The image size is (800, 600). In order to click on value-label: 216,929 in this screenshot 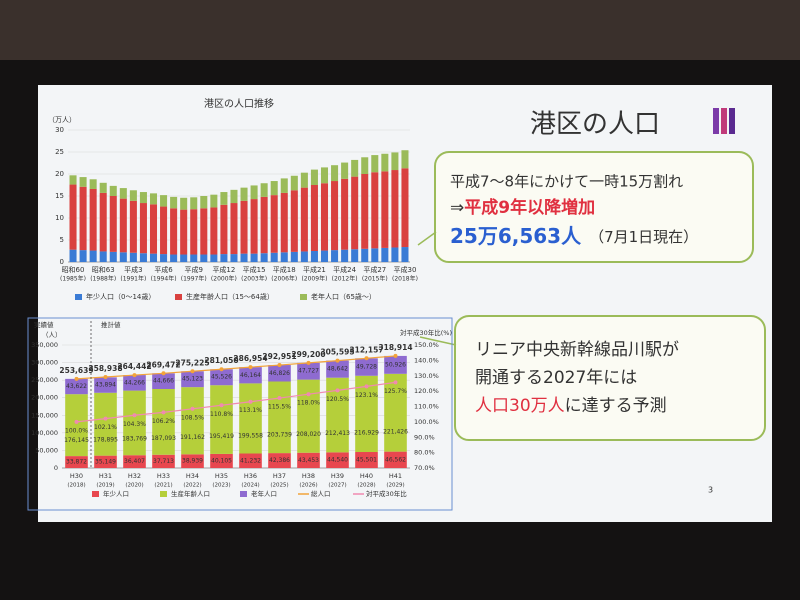, I will do `click(366, 432)`.